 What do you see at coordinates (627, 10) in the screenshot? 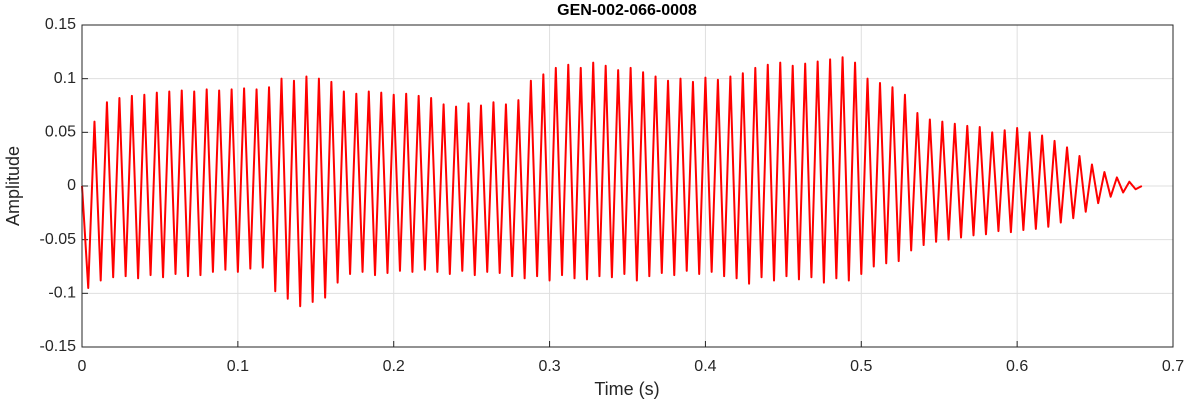
I see `chart-title: GEN-002-066-0008` at bounding box center [627, 10].